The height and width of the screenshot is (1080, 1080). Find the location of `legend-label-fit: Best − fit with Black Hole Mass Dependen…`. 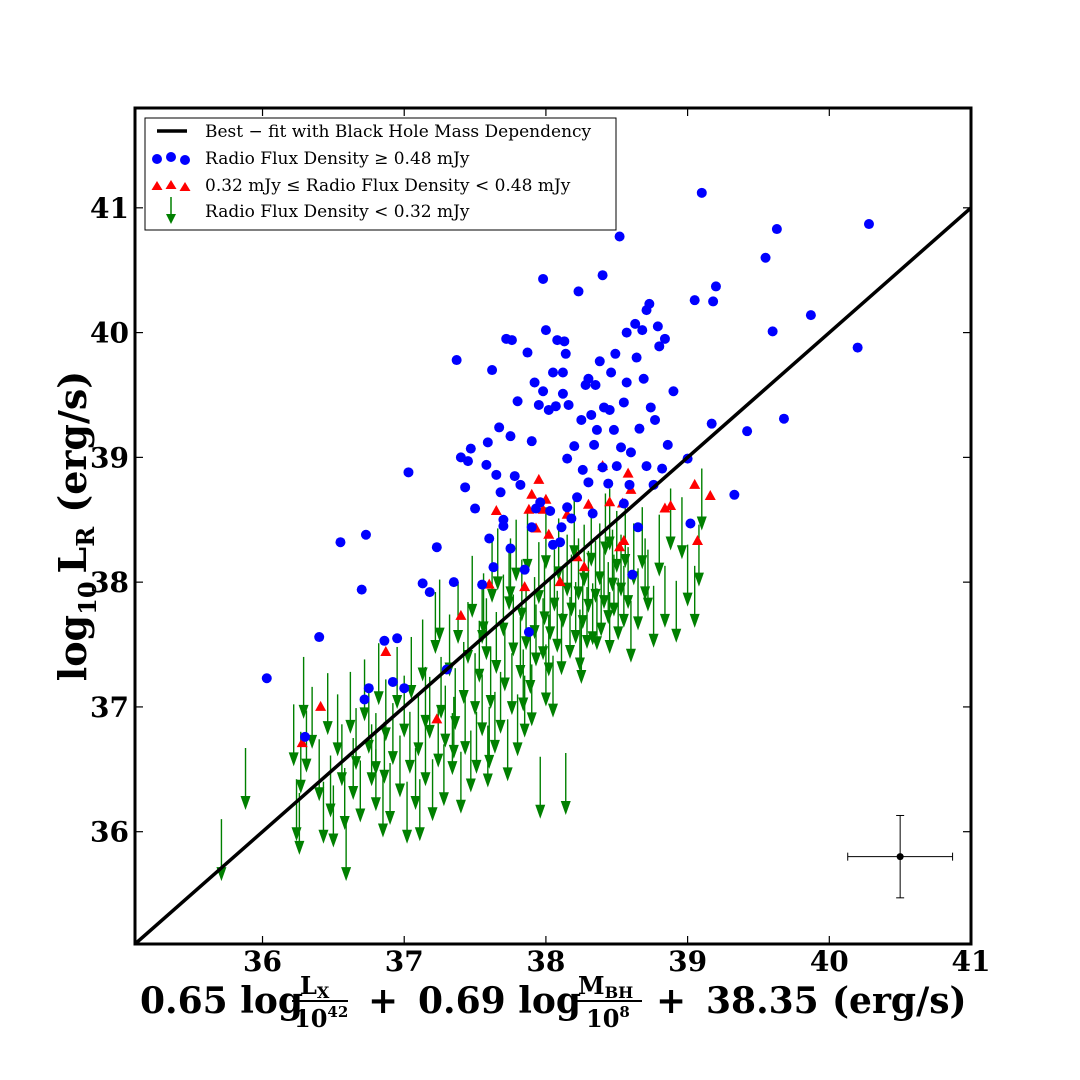

legend-label-fit: Best − fit with Black Hole Mass Dependen… is located at coordinates (398, 132).